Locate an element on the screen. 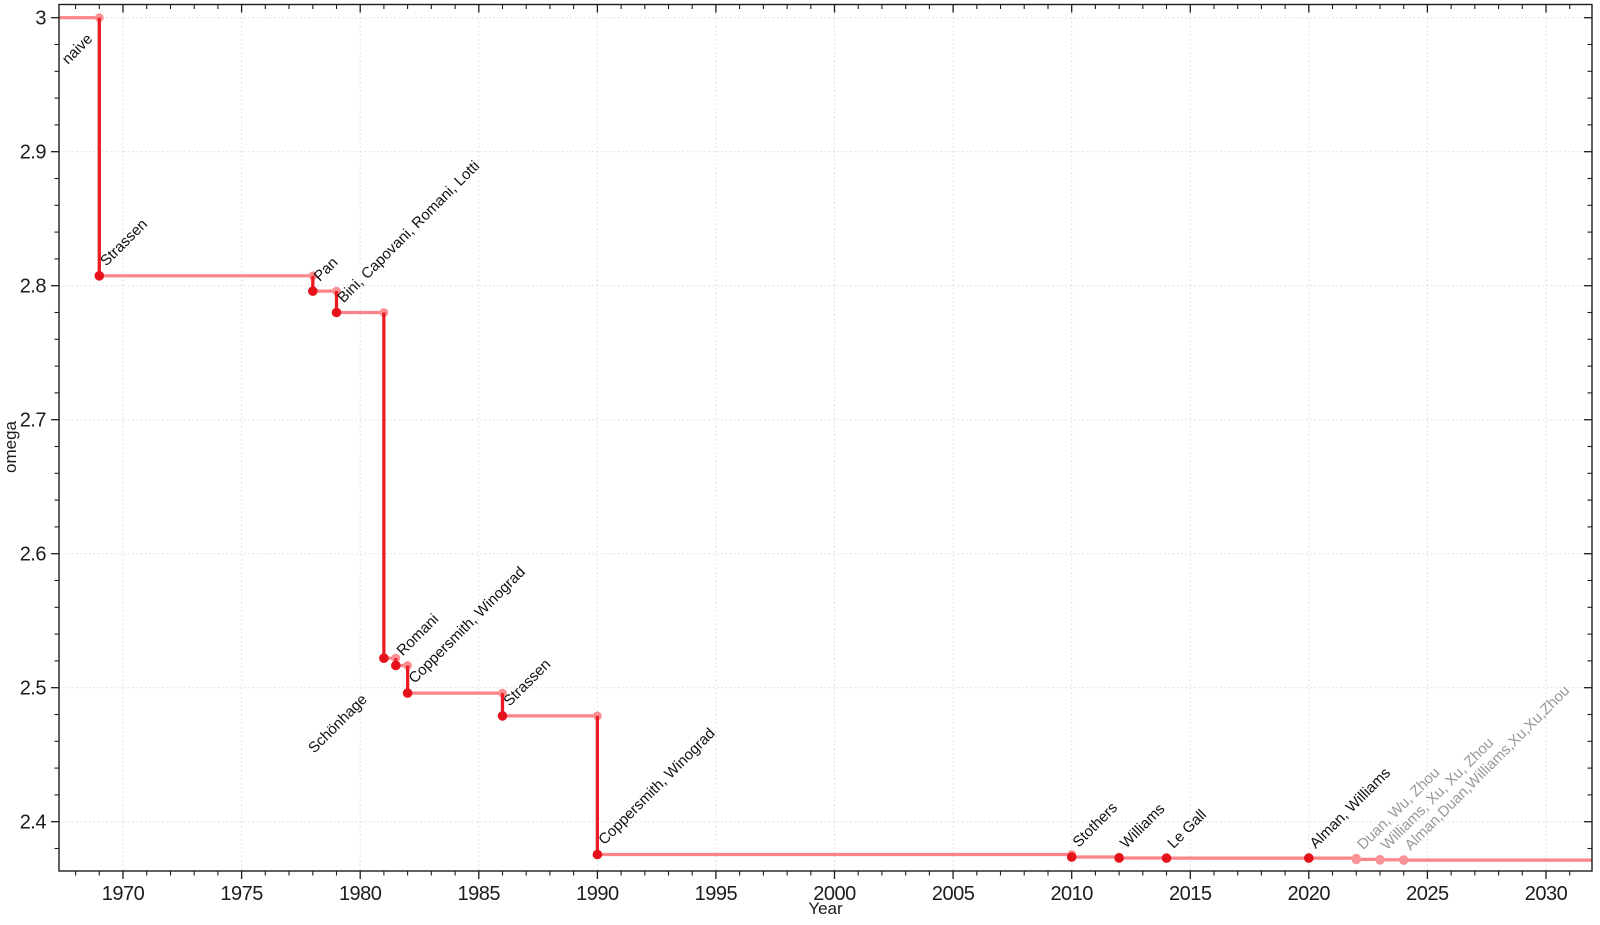 The height and width of the screenshot is (925, 1600). x-tick-label-2005: 2005 is located at coordinates (953, 894).